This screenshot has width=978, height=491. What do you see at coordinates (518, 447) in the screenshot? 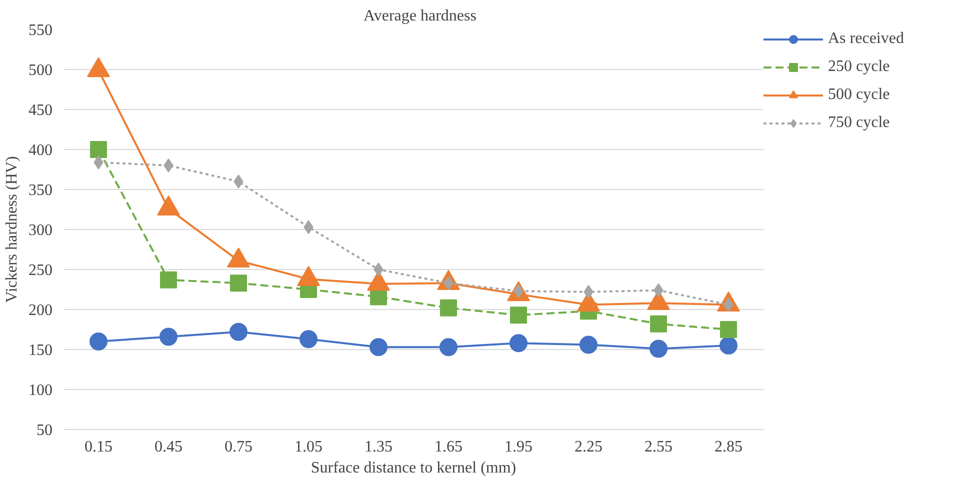
I see `x-tick-label: 1.95` at bounding box center [518, 447].